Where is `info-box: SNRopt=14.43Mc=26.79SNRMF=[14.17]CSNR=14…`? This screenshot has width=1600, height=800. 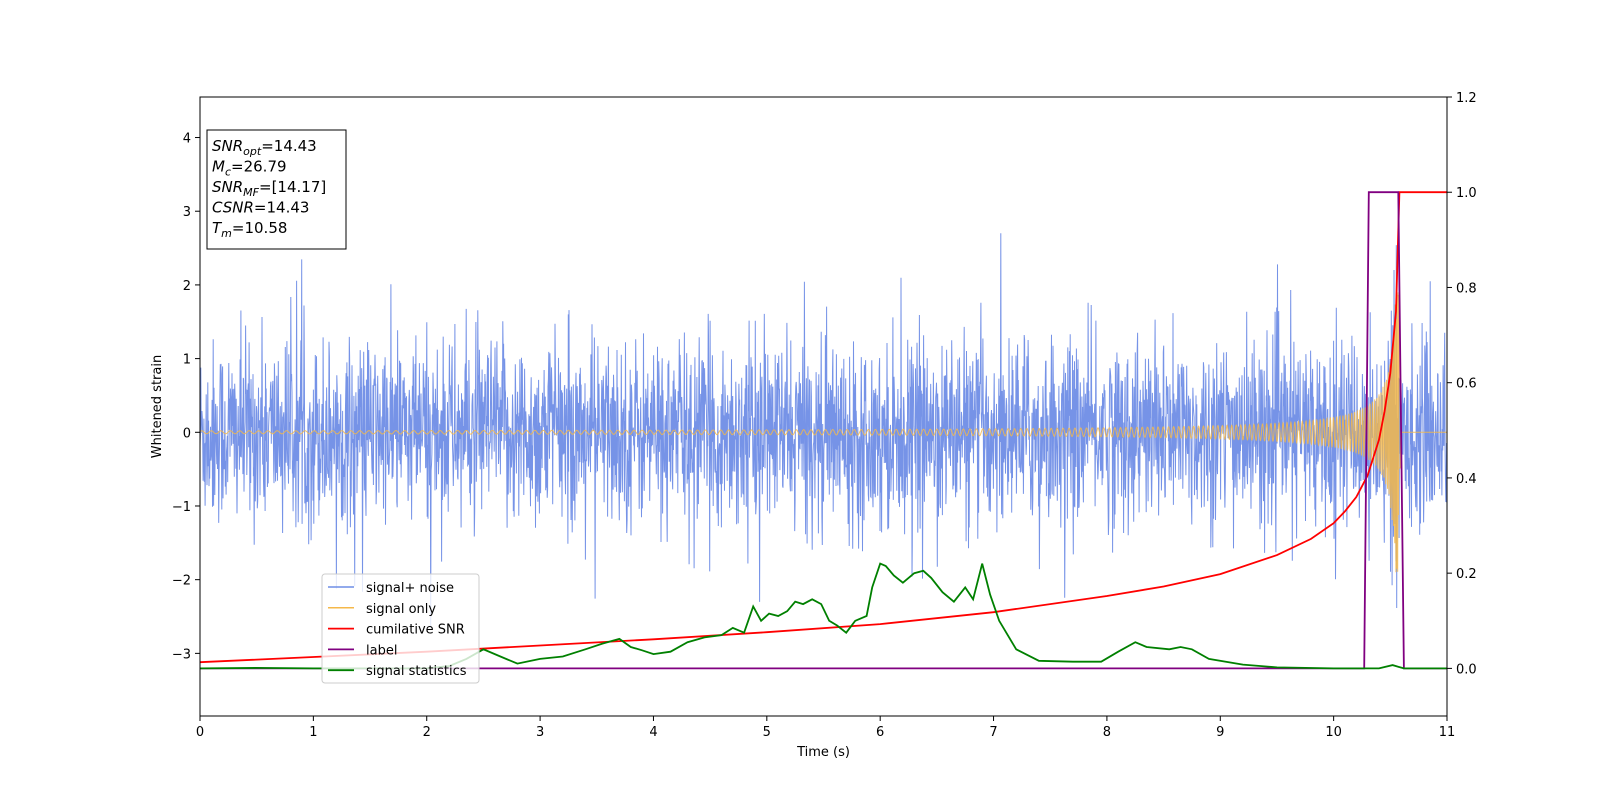
info-box: SNRopt=14.43Mc=26.79SNRMF=[14.17]CSNR=14… is located at coordinates (276, 189).